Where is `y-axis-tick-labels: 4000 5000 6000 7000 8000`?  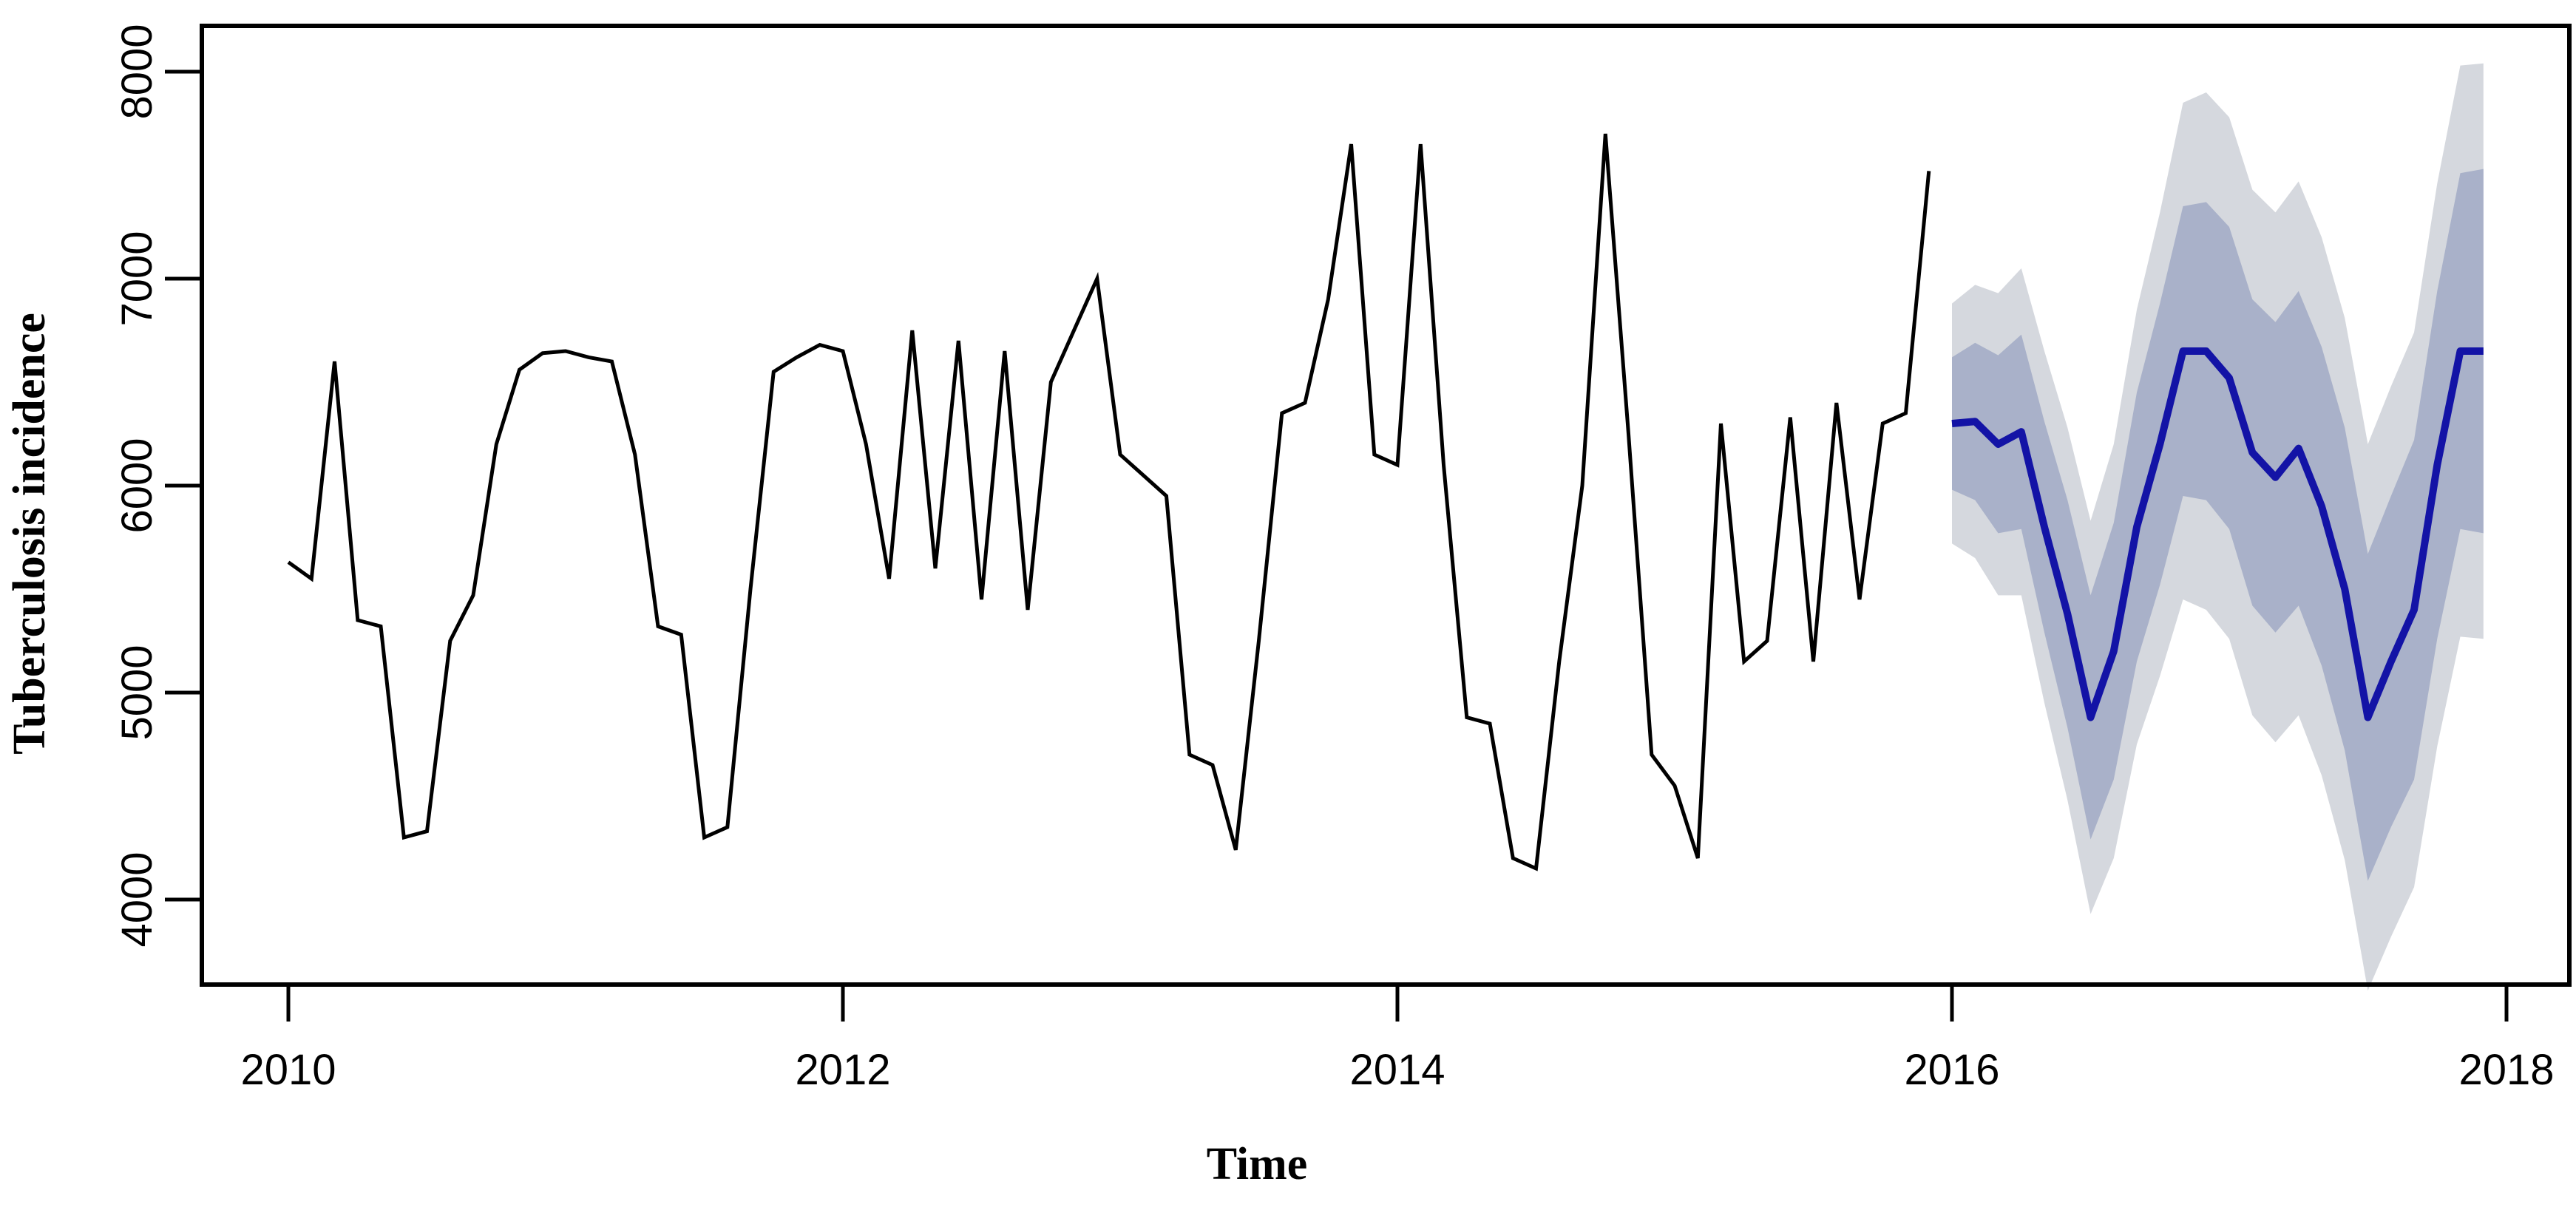
y-axis-tick-labels: 4000 5000 6000 7000 8000 is located at coordinates (137, 485).